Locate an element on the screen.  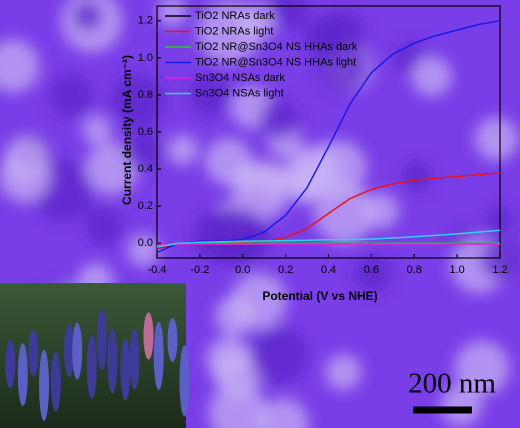
y-tick-label: 0.8 is located at coordinates (145, 95).